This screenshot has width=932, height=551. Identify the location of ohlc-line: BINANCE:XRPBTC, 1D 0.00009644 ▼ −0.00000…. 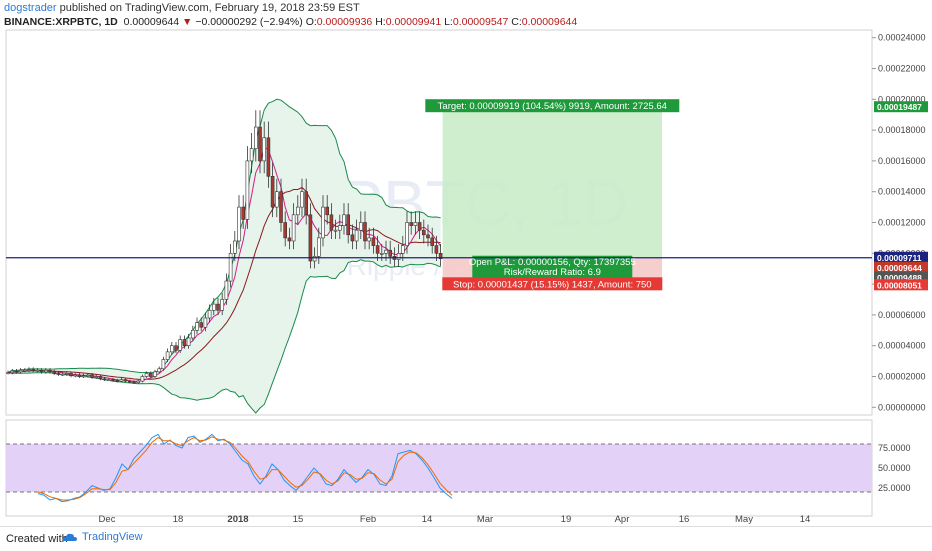
(464, 22).